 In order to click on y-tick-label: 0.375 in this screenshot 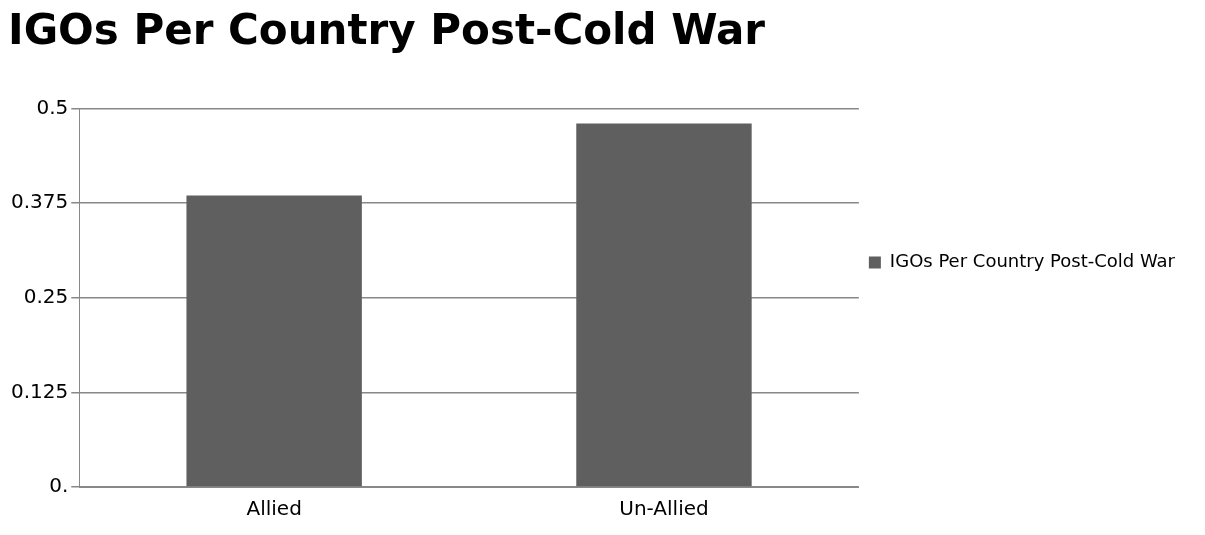, I will do `click(39, 201)`.